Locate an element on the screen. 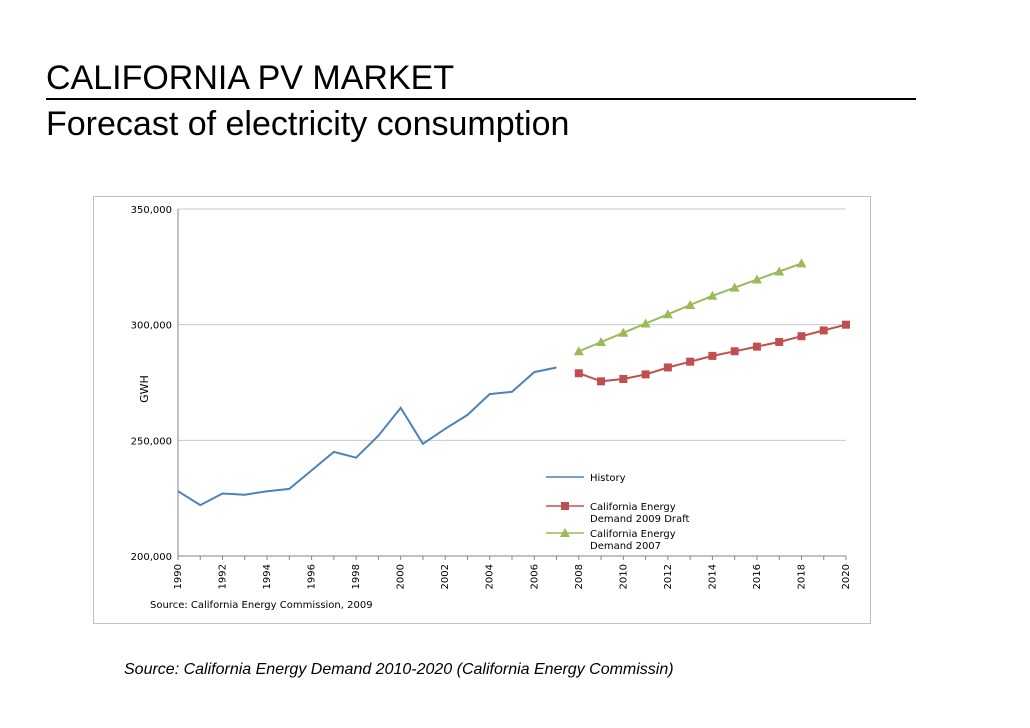 This screenshot has height=728, width=1030. legend-label: History is located at coordinates (608, 478).